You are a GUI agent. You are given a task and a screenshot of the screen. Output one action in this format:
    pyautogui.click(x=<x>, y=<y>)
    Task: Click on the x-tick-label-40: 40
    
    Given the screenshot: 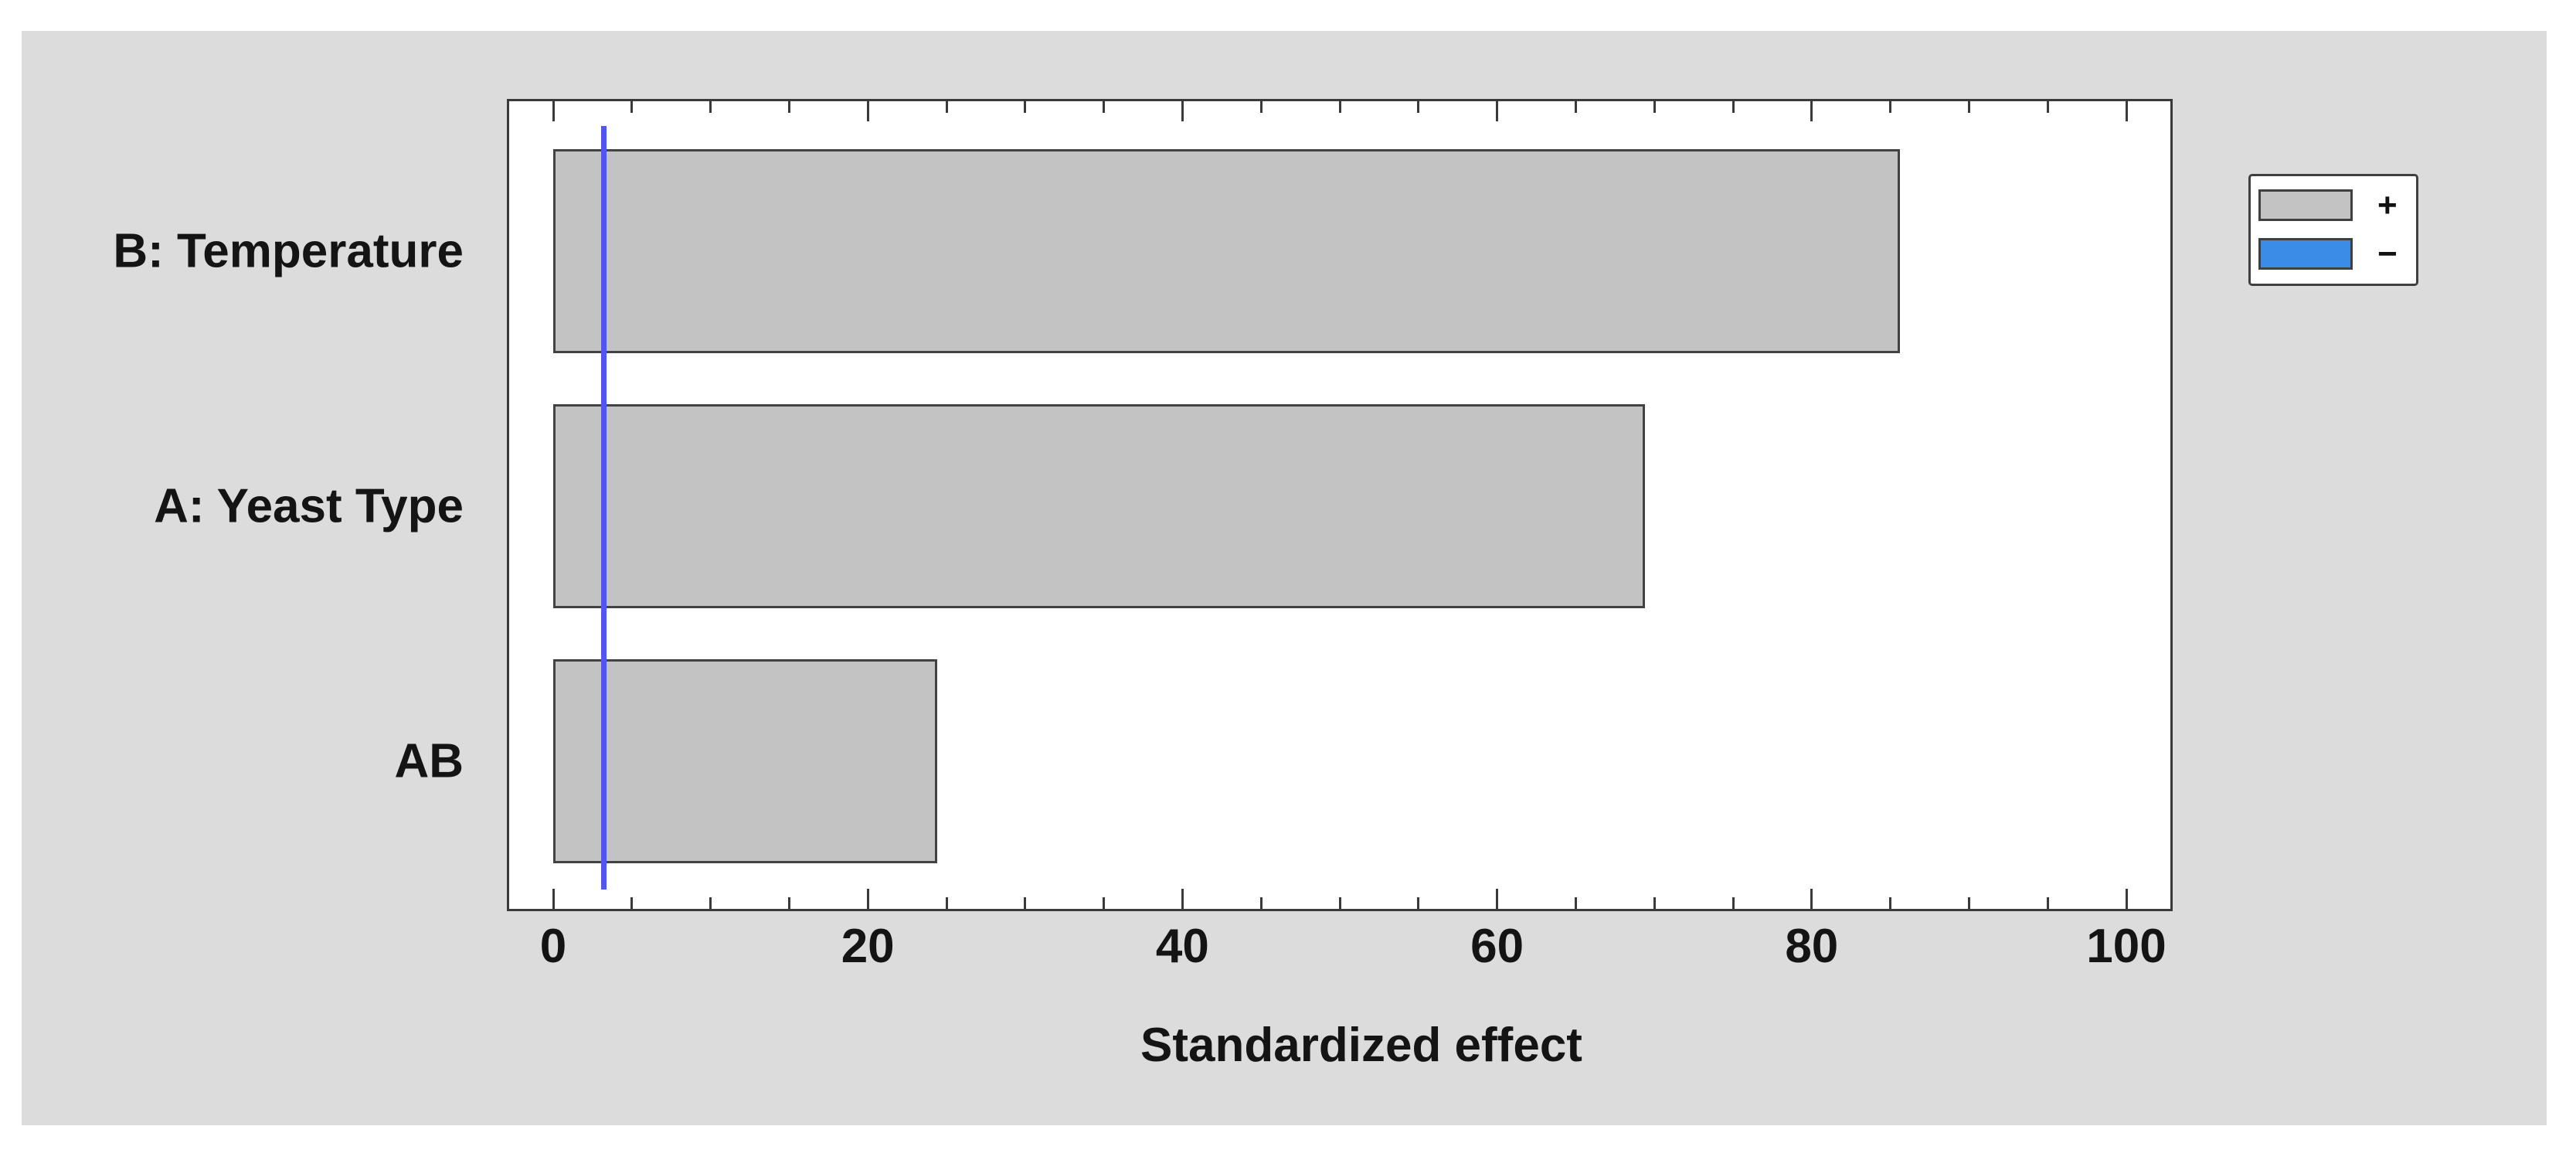 What is the action you would take?
    pyautogui.click(x=1182, y=946)
    